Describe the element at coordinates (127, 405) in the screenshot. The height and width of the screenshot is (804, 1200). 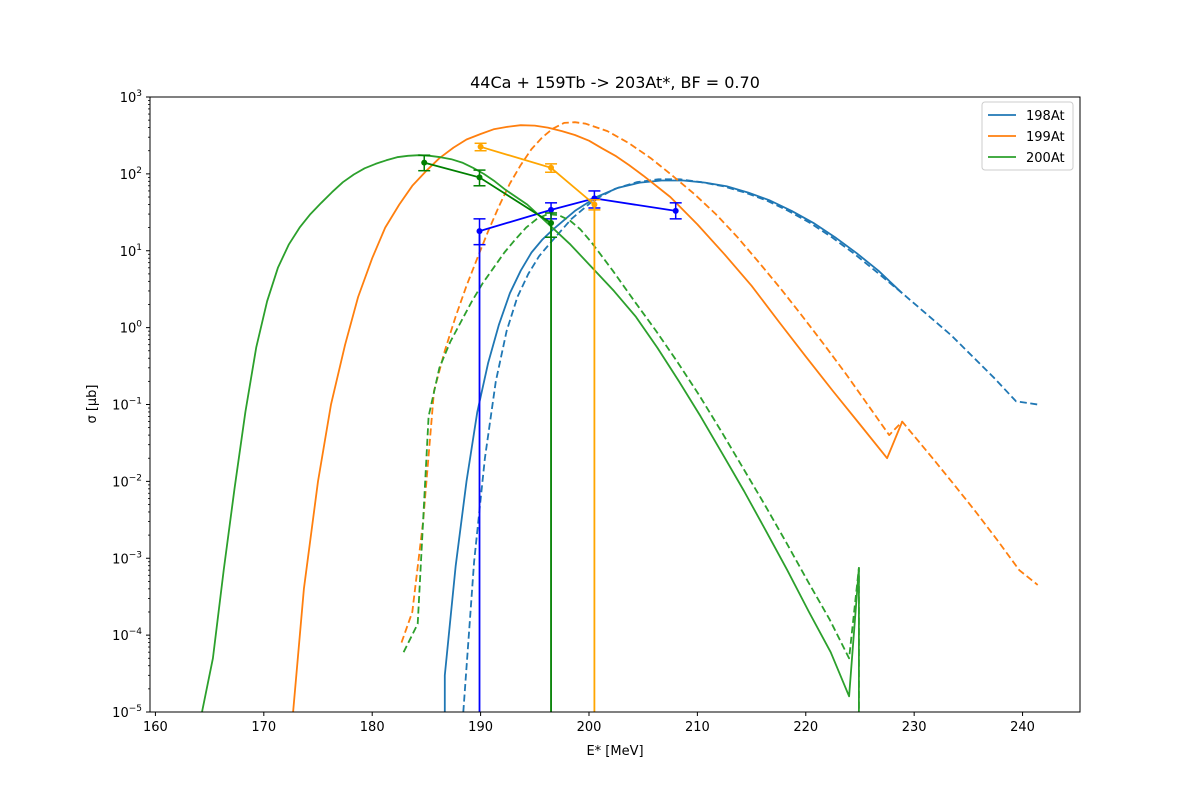
I see `y-tick-label: 10⁻¹` at that location.